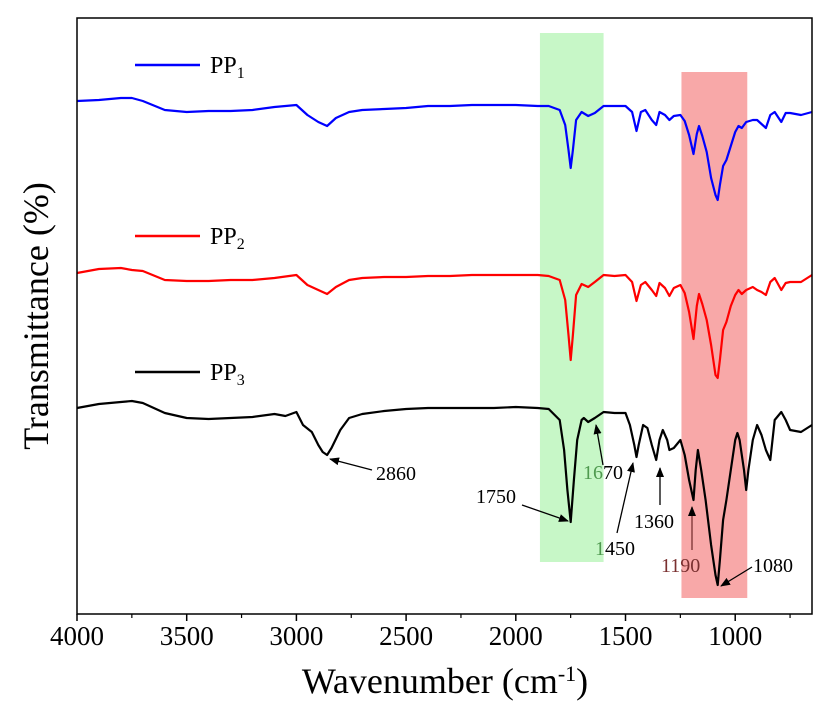  I want to click on label-1450-a: 1, so click(600, 549).